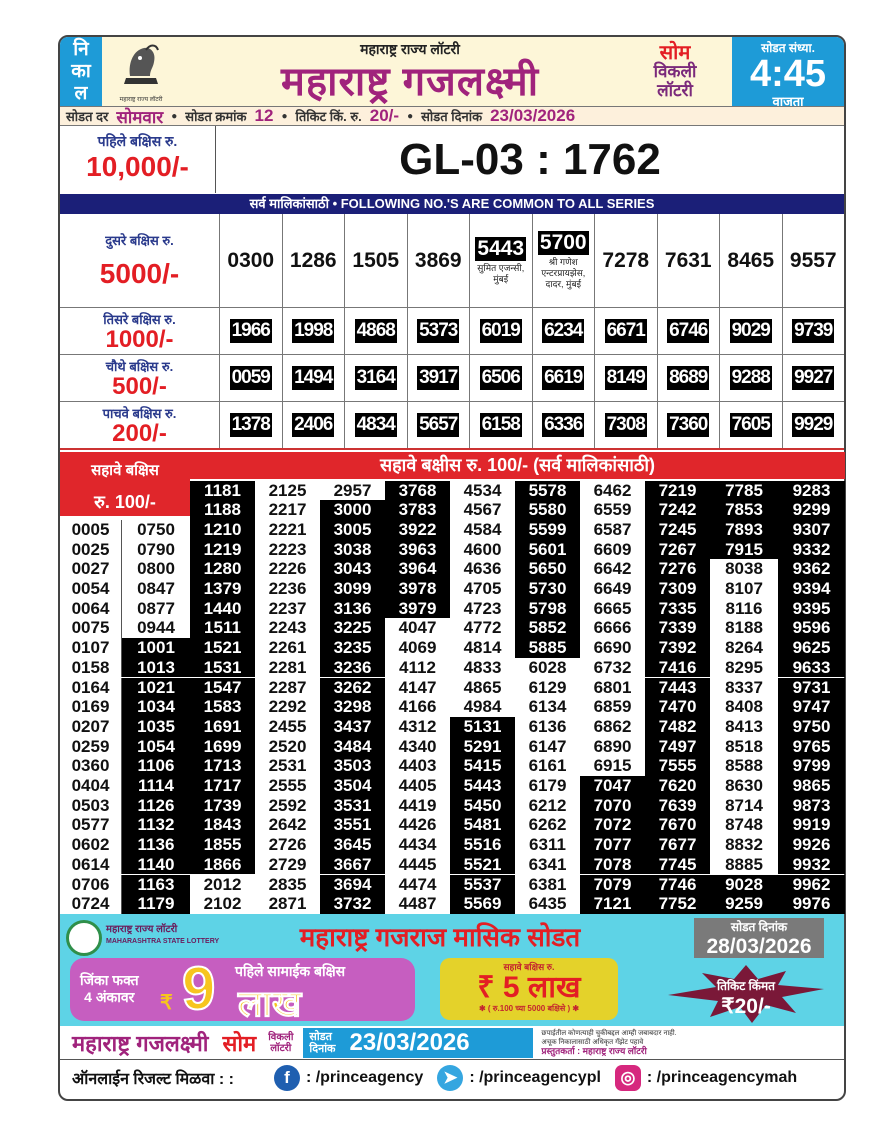 The image size is (880, 1145). What do you see at coordinates (137, 166) in the screenshot?
I see `first-prize-amount: 10,000/-` at bounding box center [137, 166].